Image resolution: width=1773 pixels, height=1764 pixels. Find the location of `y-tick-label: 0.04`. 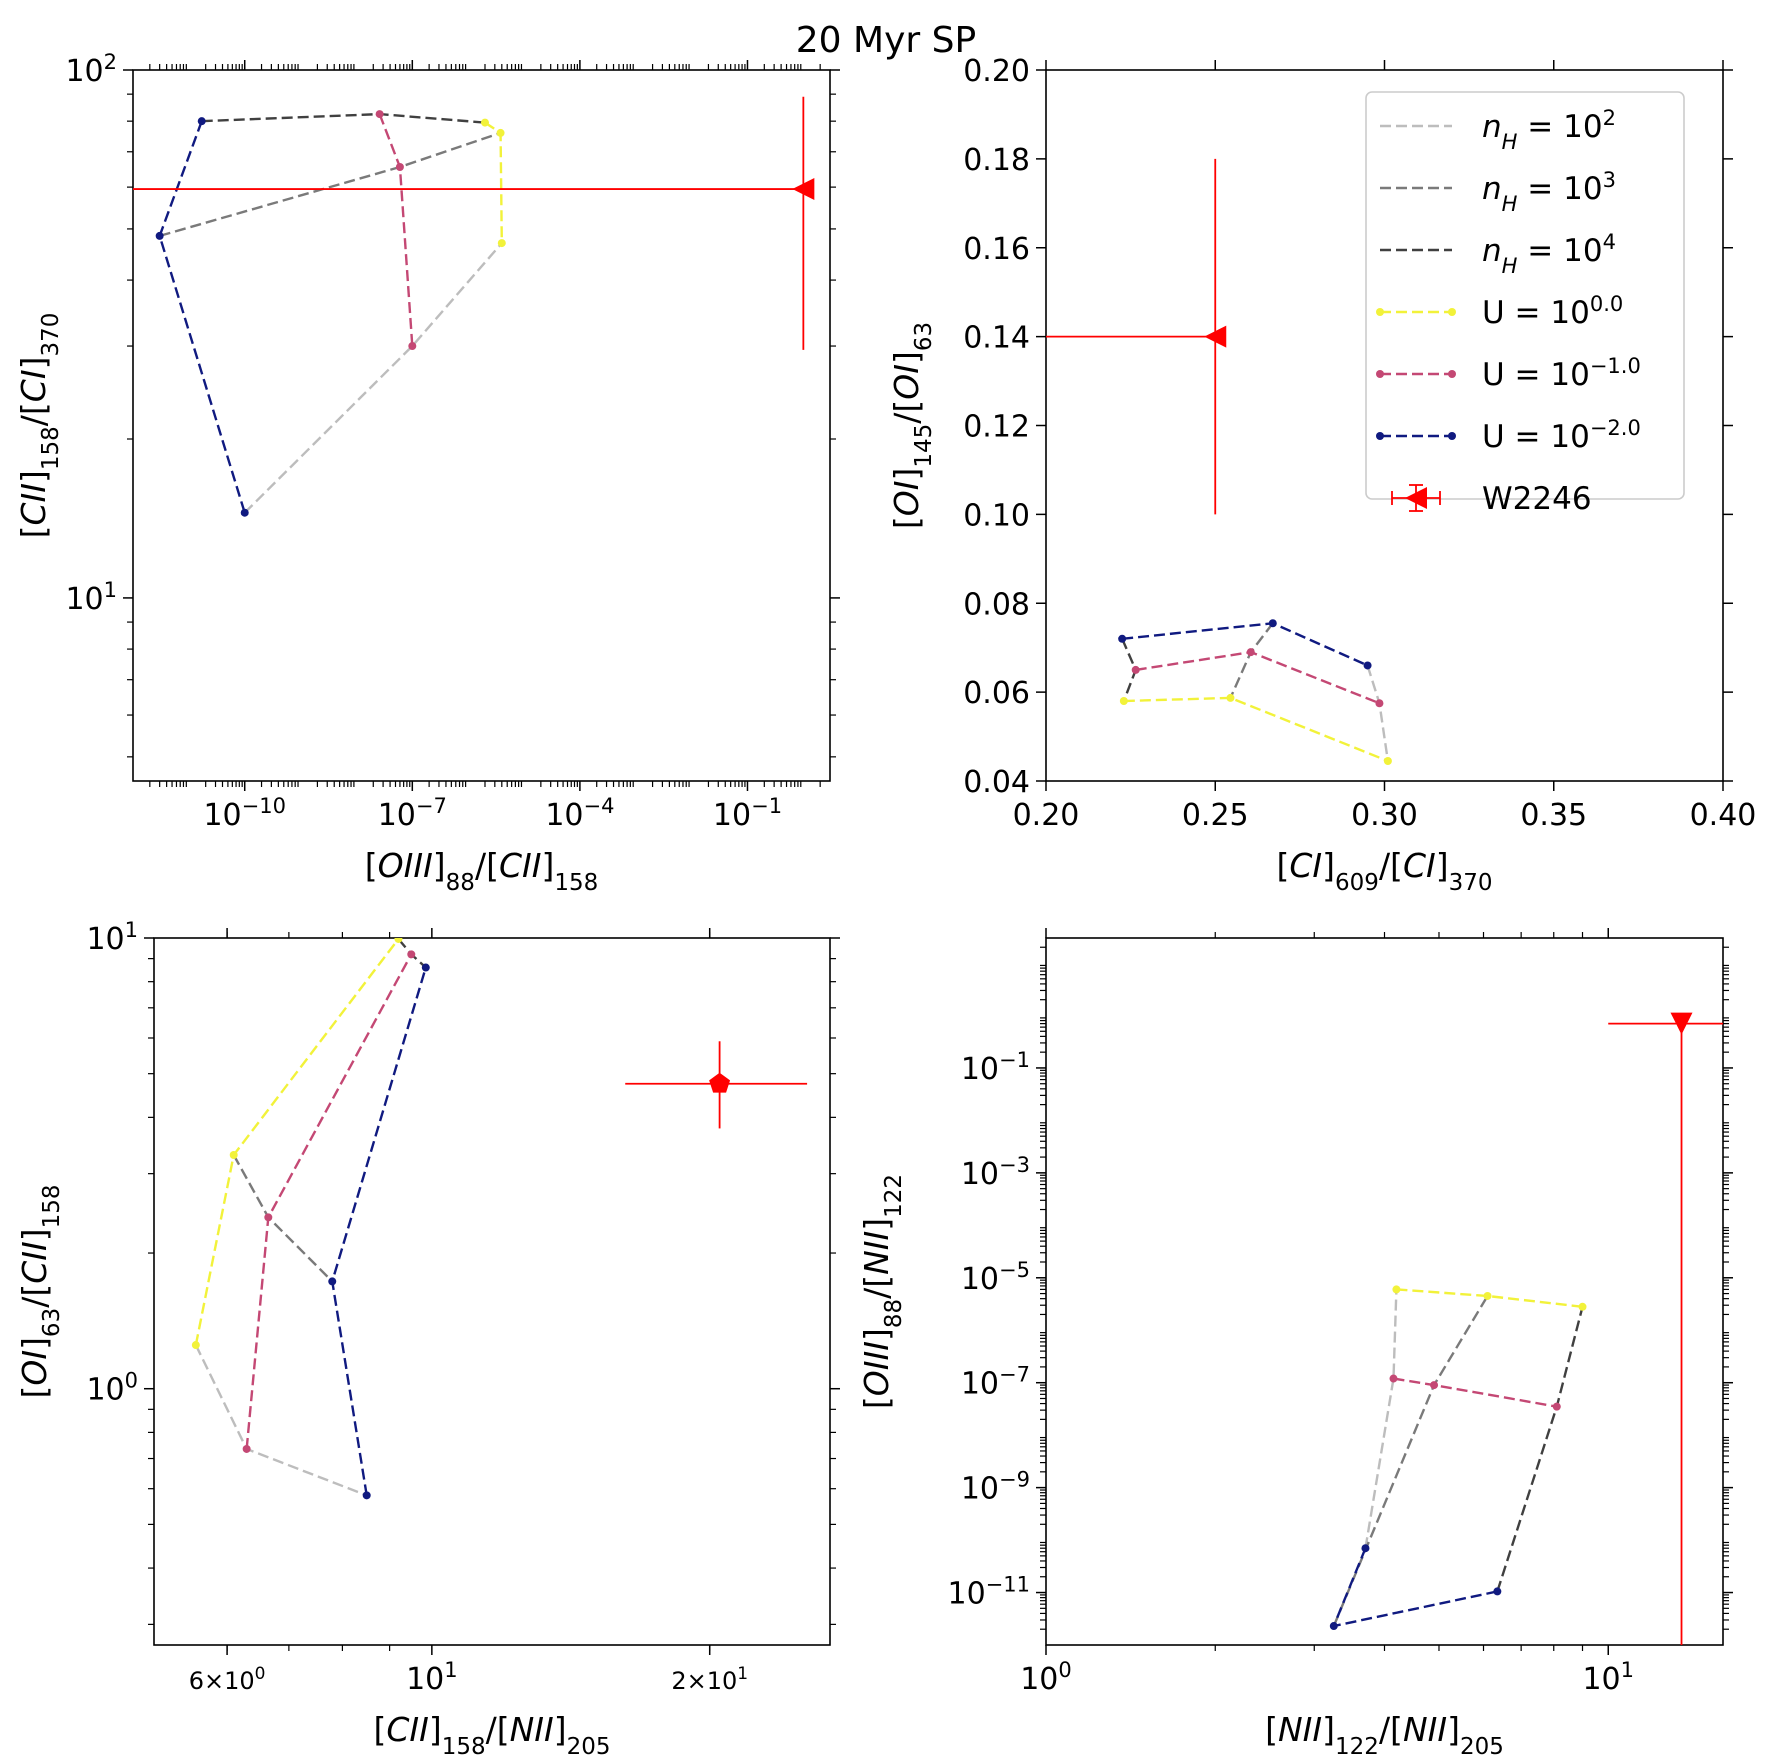

y-tick-label: 0.04 is located at coordinates (996, 782).